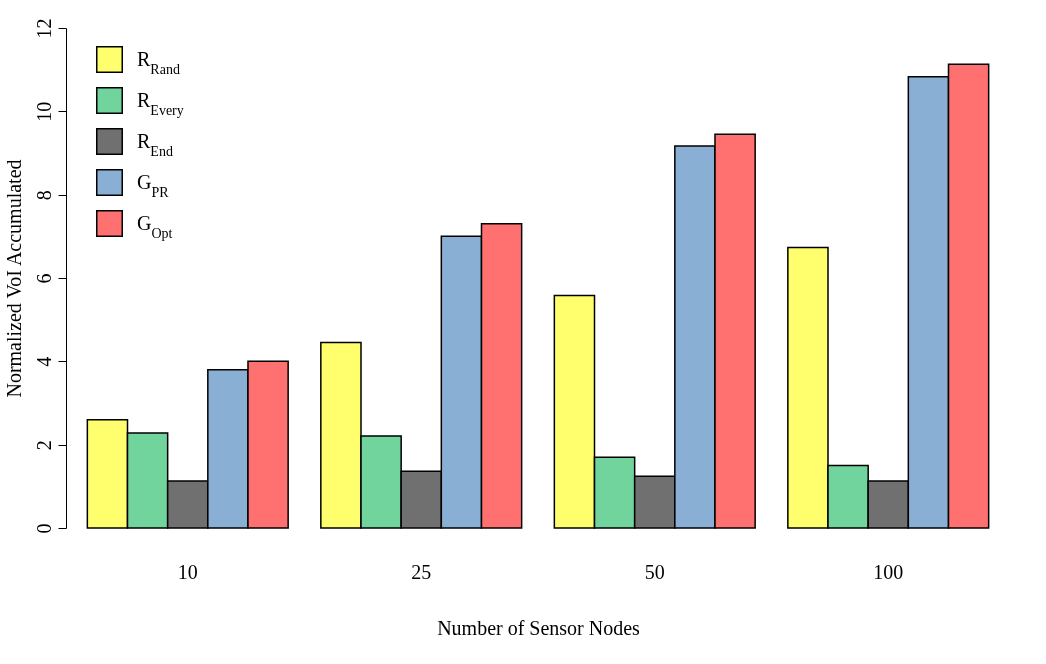 The image size is (1046, 664). What do you see at coordinates (43, 445) in the screenshot?
I see `y-tick-label: 2` at bounding box center [43, 445].